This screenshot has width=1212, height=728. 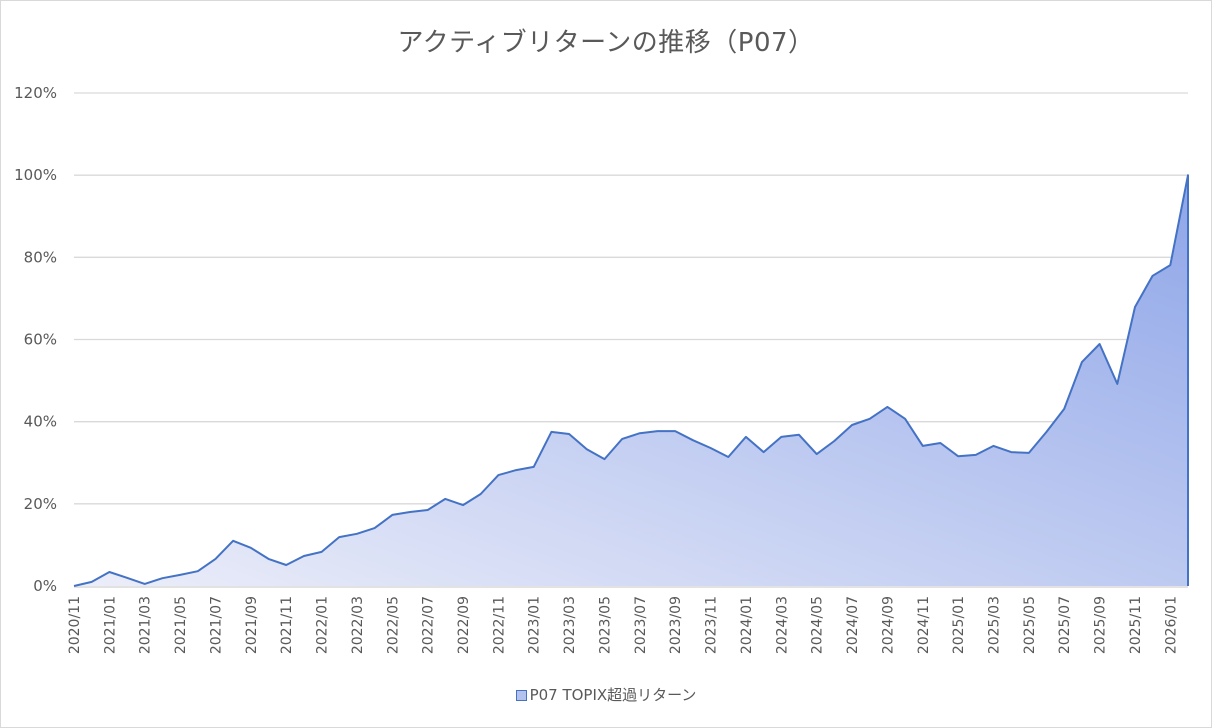 What do you see at coordinates (613, 695) in the screenshot?
I see `legend-label: P07 TOPIX超過リターン` at bounding box center [613, 695].